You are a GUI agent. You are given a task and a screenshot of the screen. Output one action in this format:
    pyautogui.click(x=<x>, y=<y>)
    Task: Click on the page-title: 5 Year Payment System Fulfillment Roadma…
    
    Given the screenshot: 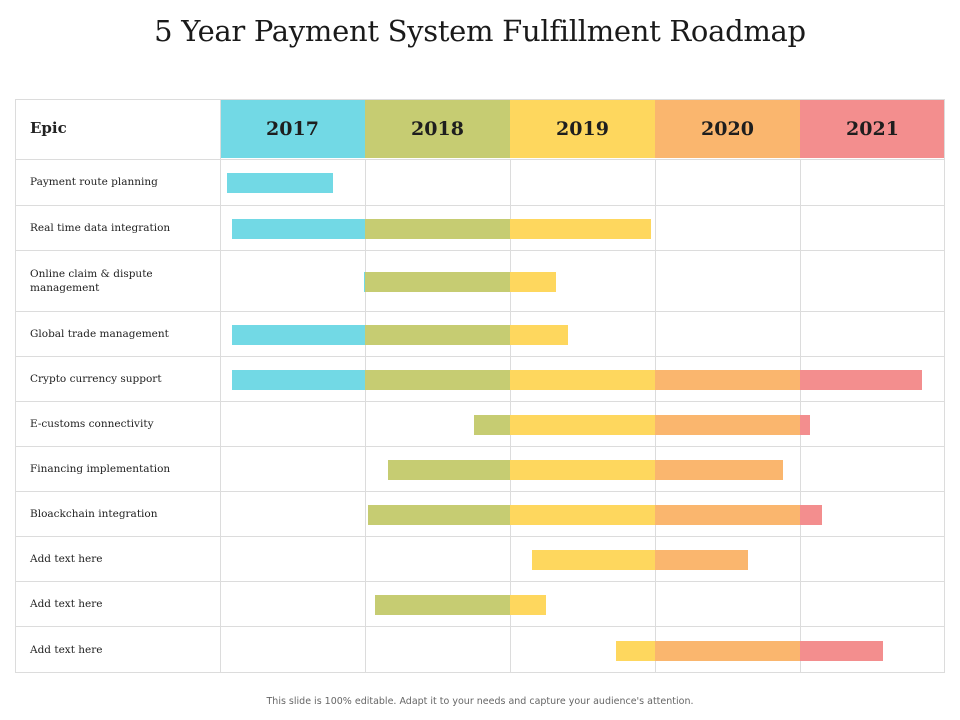 What is the action you would take?
    pyautogui.click(x=480, y=31)
    